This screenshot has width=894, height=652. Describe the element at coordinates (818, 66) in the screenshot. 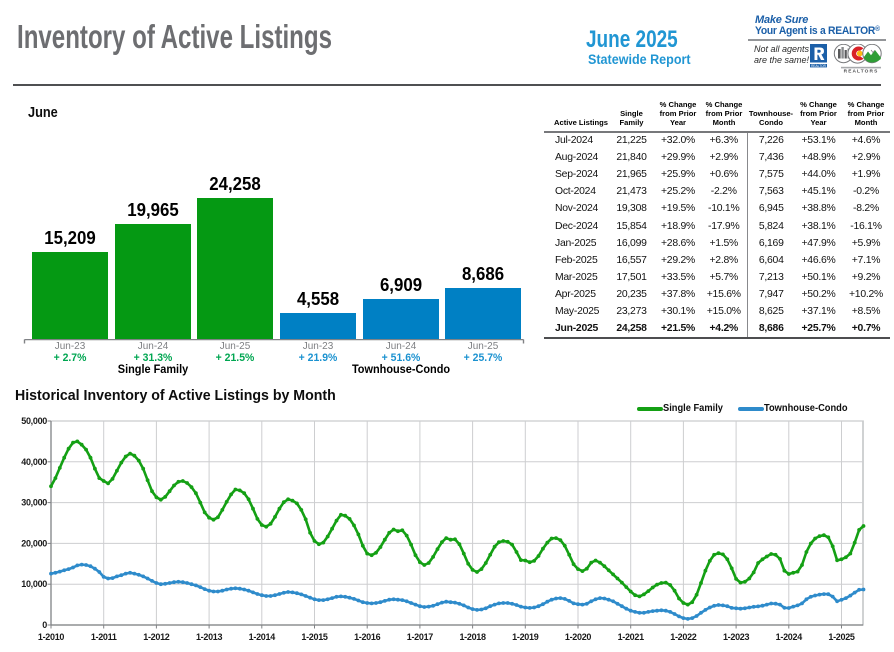

I see `svg-text: REALTOR` at that location.